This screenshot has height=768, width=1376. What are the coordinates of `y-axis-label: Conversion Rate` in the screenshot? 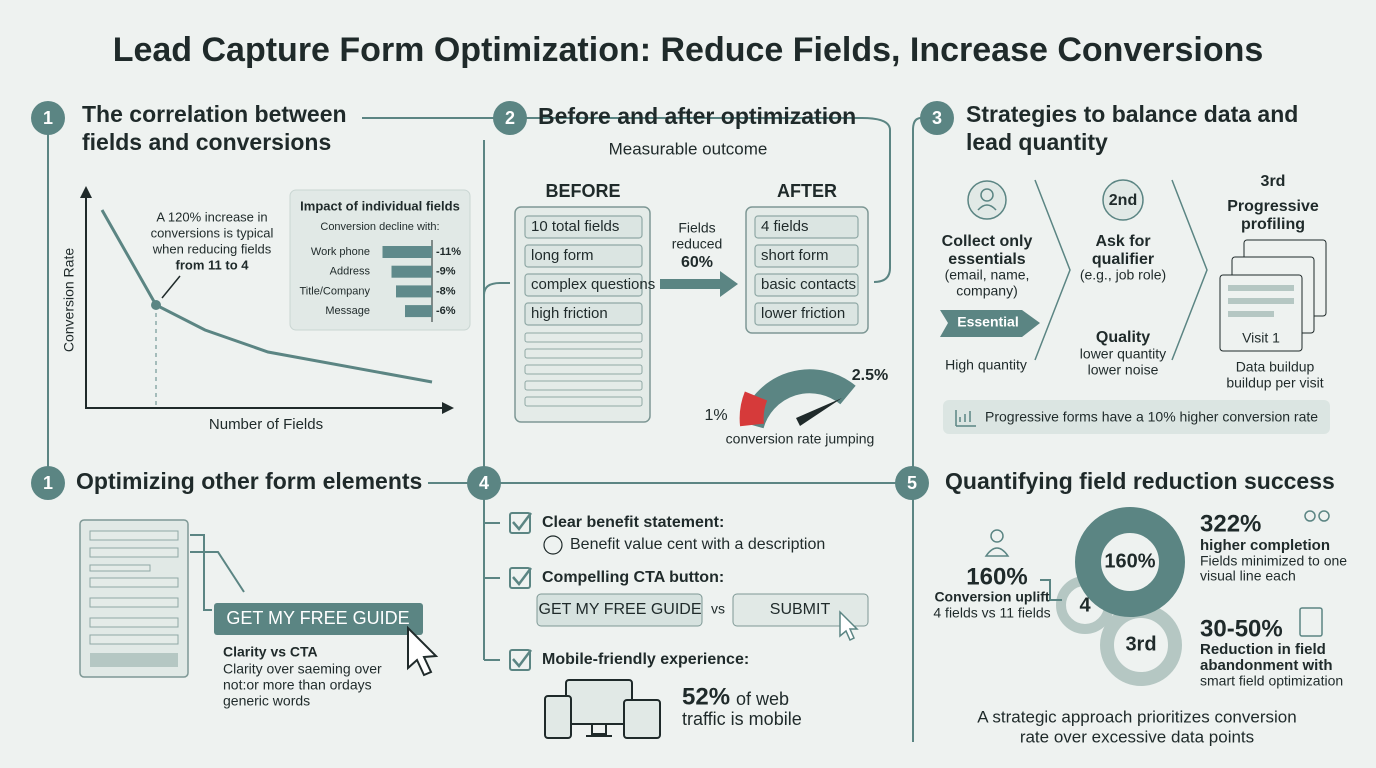 It's located at (69, 300).